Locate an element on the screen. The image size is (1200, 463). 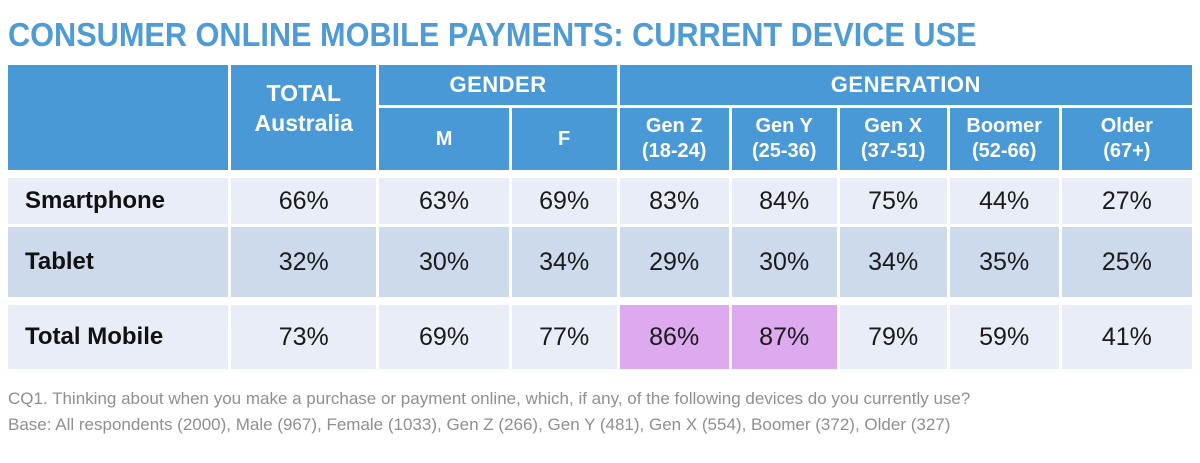
value-cell: 25% is located at coordinates (1126, 262).